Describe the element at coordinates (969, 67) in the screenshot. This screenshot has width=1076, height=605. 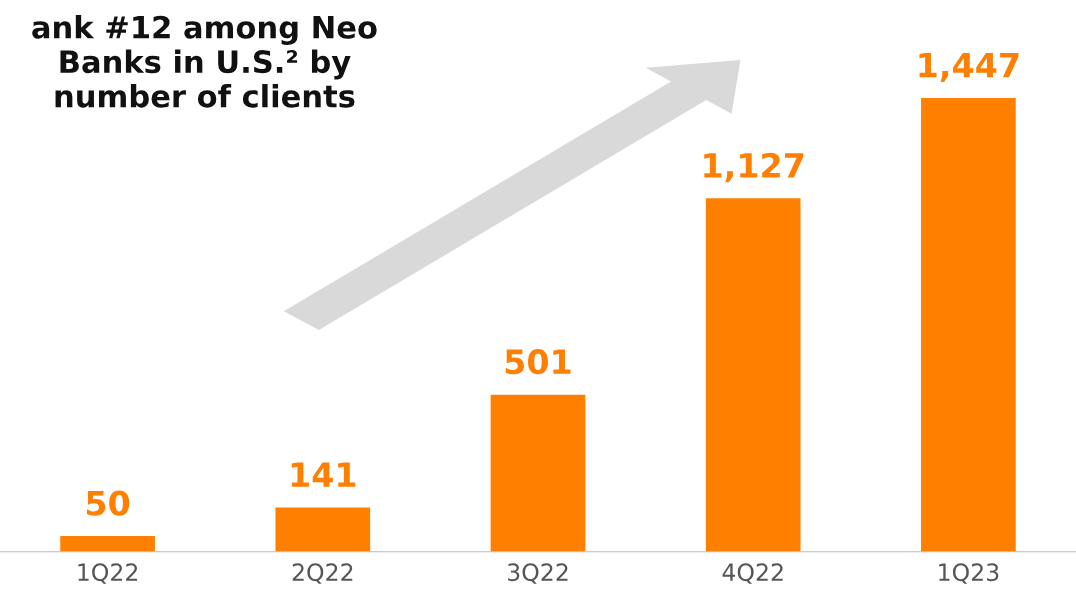
I see `data-label: 1,447` at that location.